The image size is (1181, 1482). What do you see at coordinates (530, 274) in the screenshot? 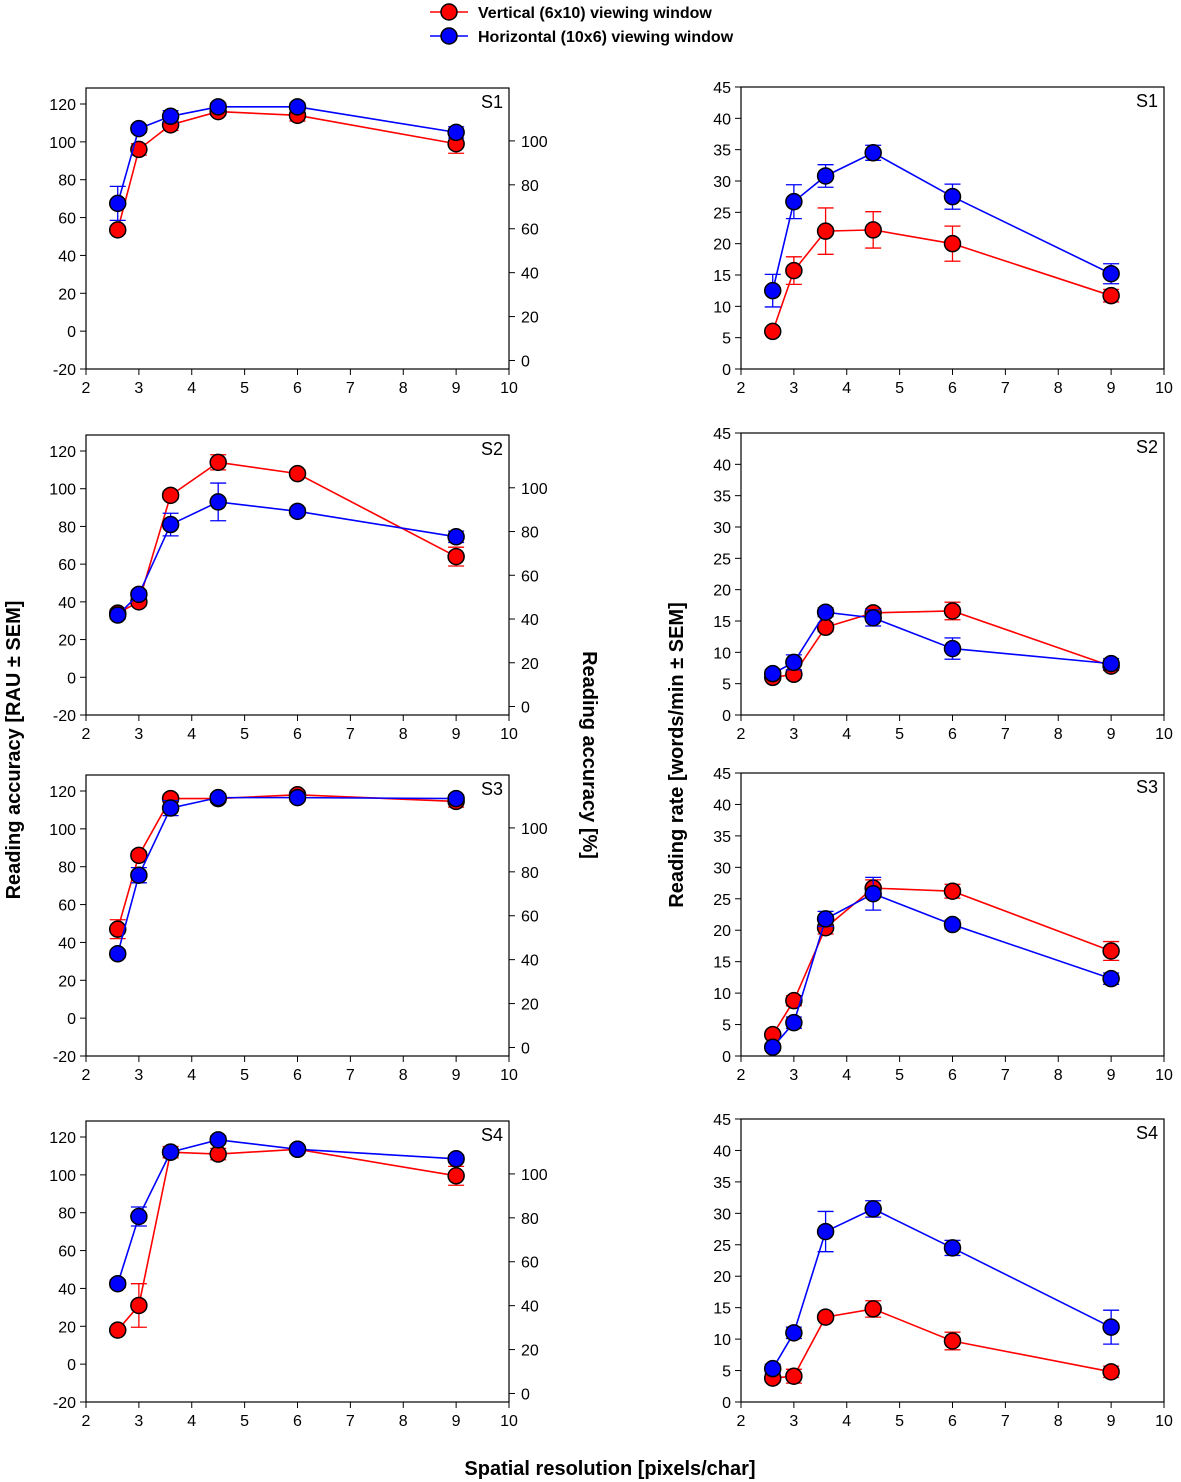
I see `y2-tick-label: 40` at bounding box center [530, 274].